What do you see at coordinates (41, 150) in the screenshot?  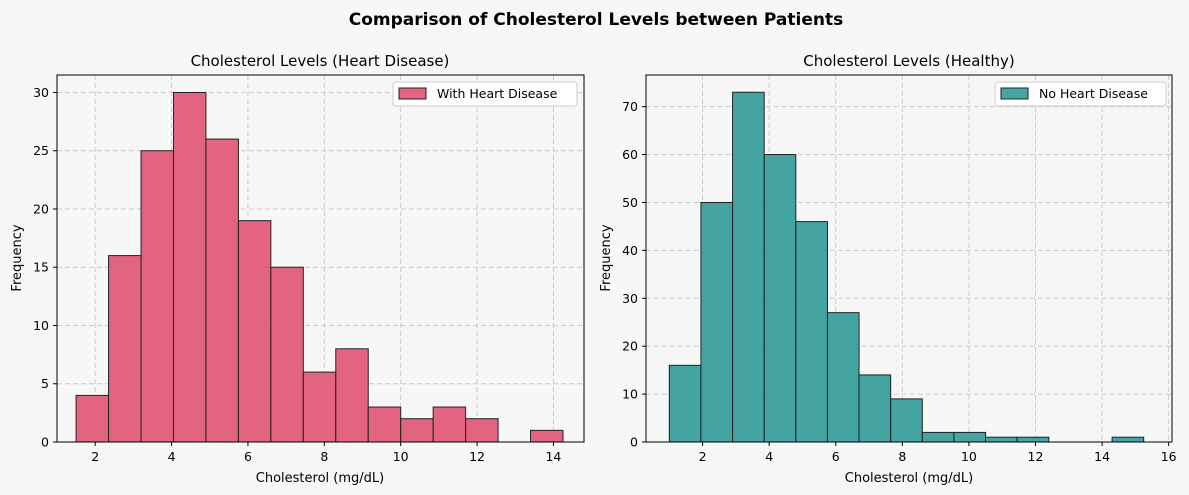 I see `y-tick-label: 25` at bounding box center [41, 150].